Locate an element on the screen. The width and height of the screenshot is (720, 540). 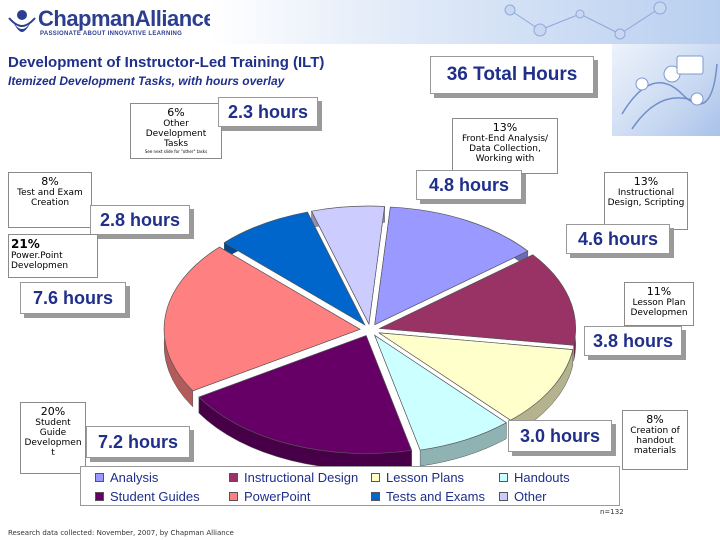
molecule-image-icon is located at coordinates (669, 92).